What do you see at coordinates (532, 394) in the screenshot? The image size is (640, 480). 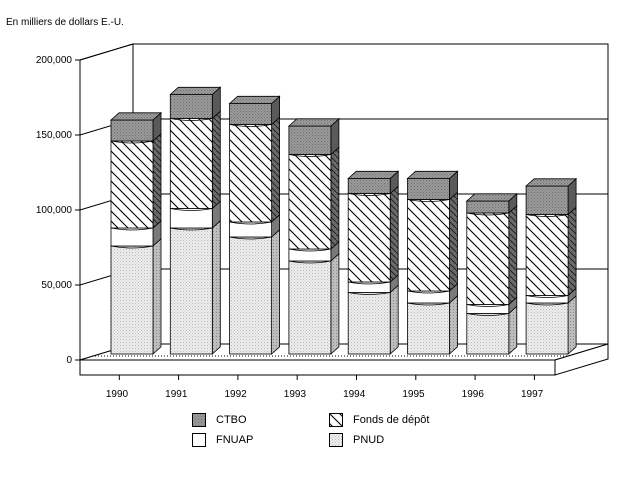 I see `x-tick-label: 1997` at bounding box center [532, 394].